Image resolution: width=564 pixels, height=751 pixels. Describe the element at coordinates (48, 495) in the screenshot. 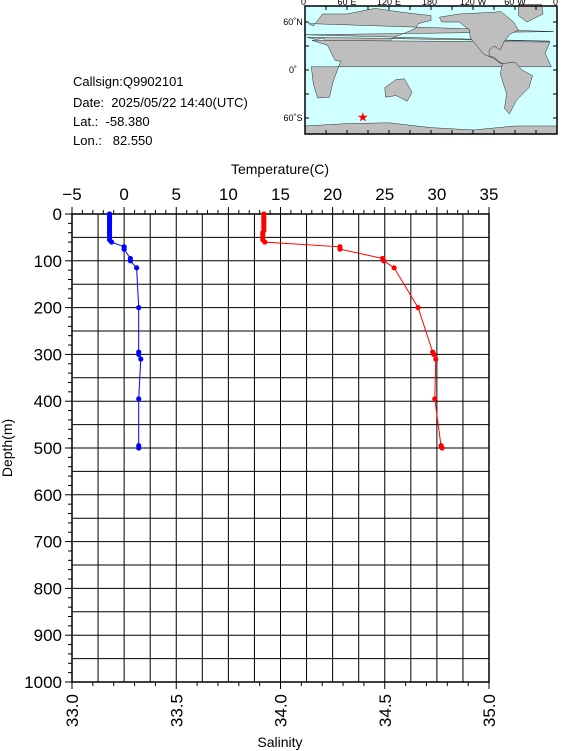

I see `depth-tick-label: 600` at that location.